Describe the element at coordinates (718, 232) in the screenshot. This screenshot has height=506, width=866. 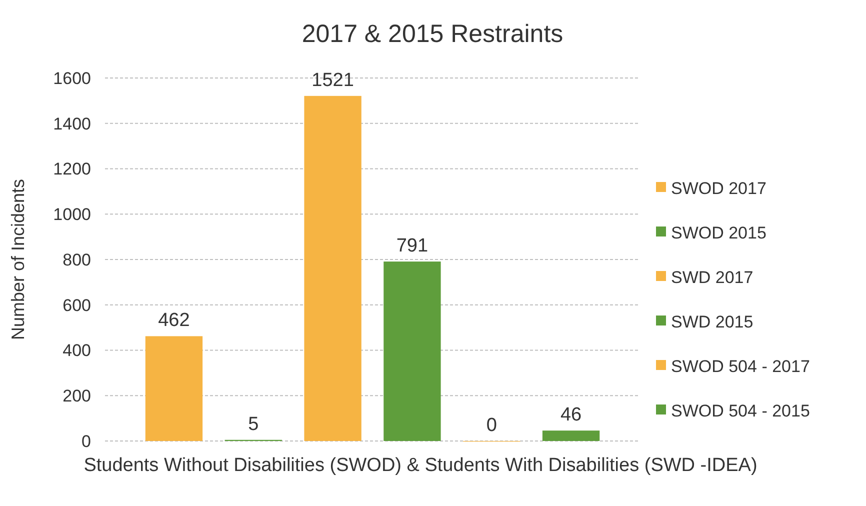
I see `legend-label: SWOD 2015` at that location.